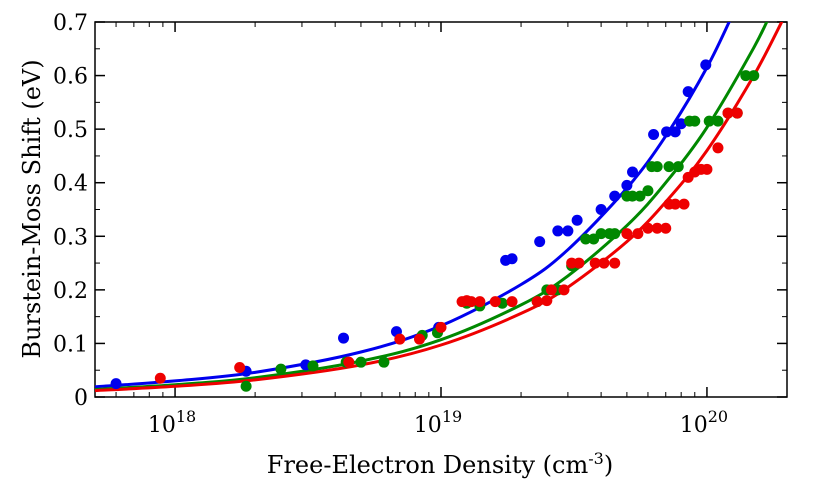 Image resolution: width=814 pixels, height=492 pixels. I want to click on x-axis-title-close: ), so click(608, 465).